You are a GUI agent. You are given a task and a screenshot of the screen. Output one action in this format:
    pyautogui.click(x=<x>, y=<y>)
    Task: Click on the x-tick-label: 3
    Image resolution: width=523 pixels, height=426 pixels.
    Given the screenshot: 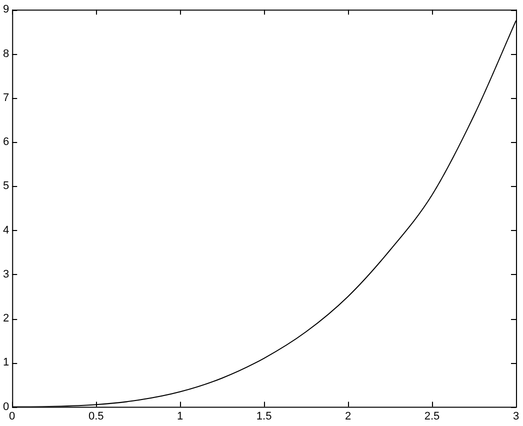 What is the action you would take?
    pyautogui.click(x=516, y=416)
    